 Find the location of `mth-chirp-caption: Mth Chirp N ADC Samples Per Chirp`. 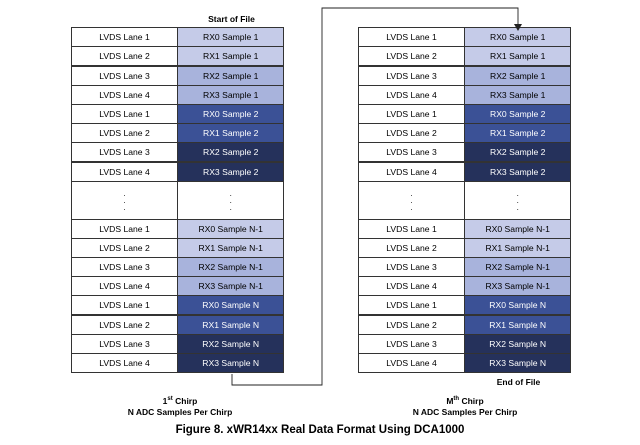

mth-chirp-caption: Mth Chirp N ADC Samples Per Chirp is located at coordinates (465, 406).